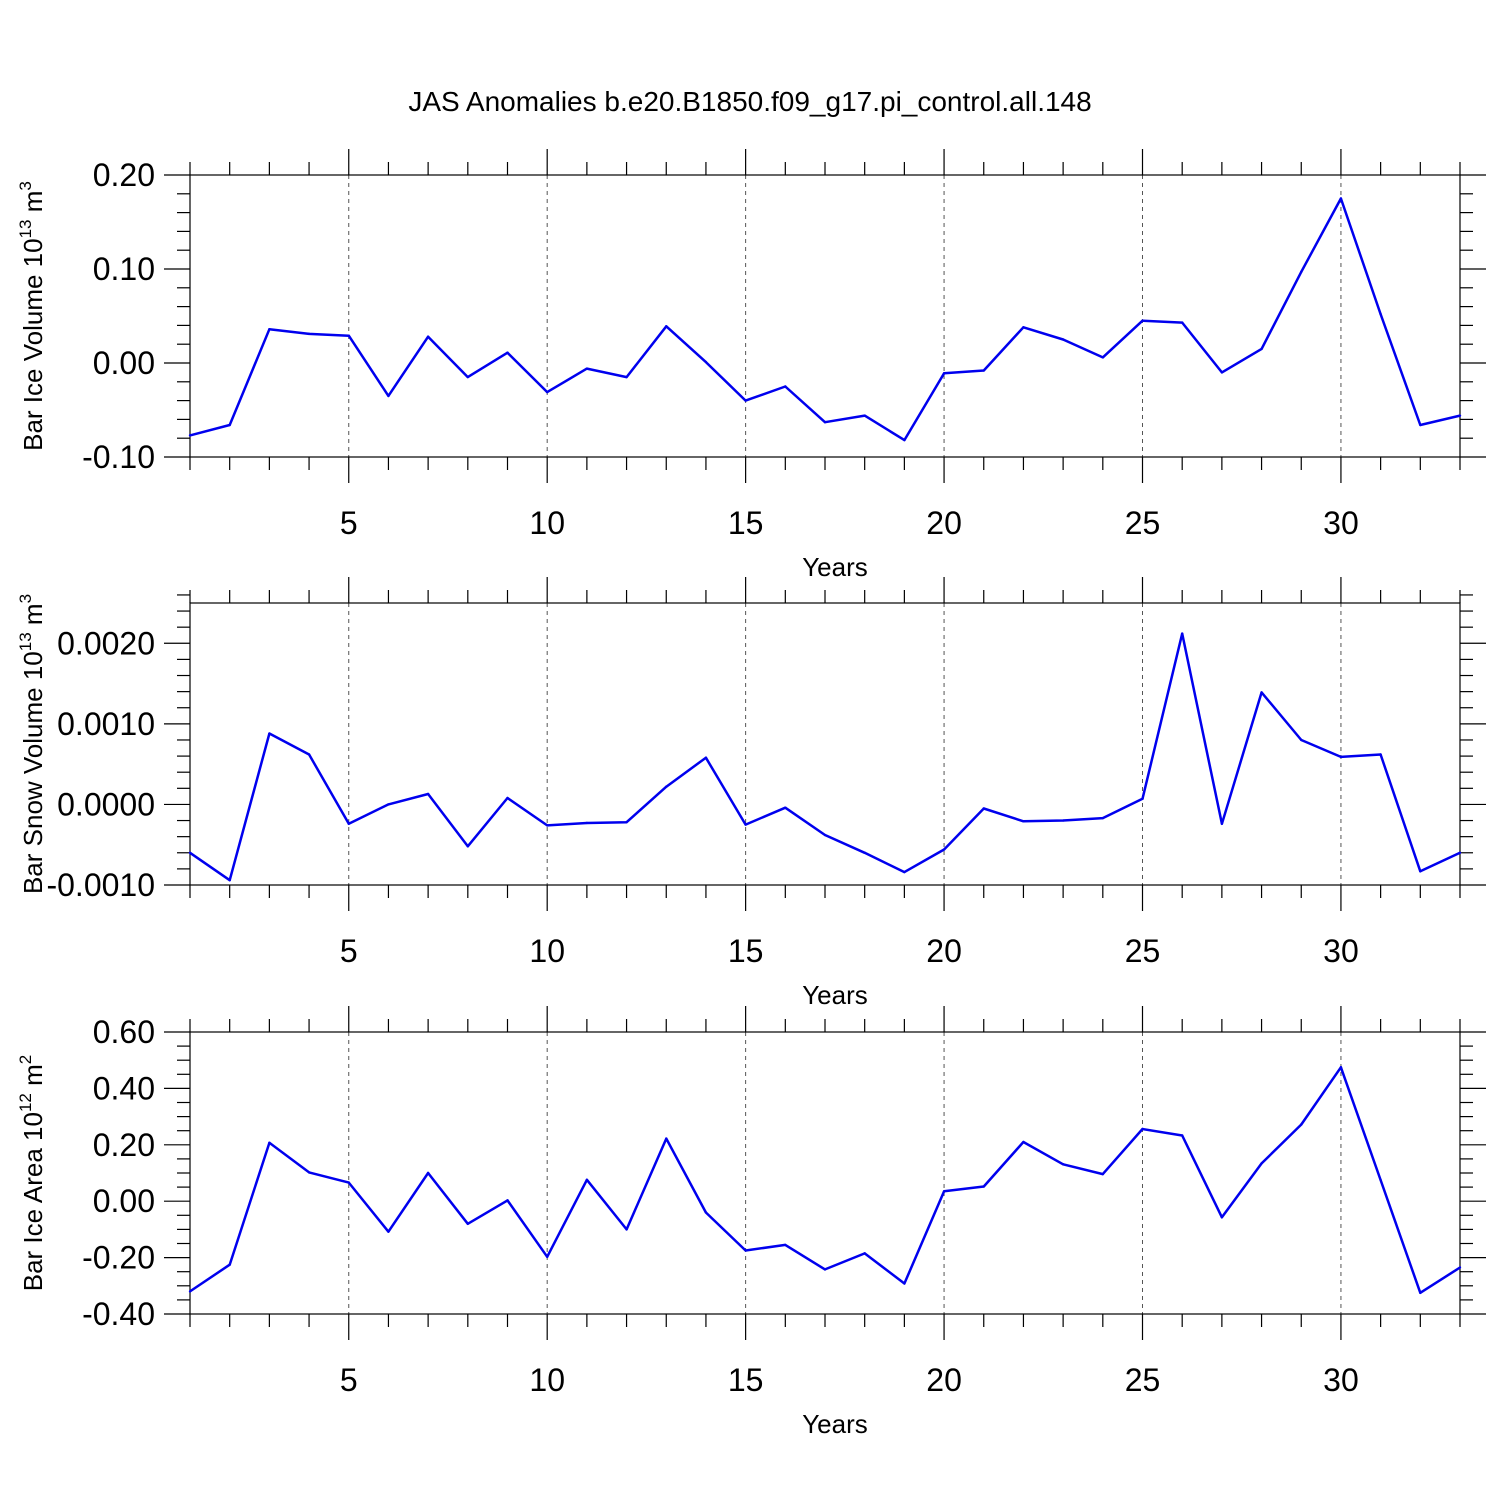 This screenshot has height=1505, width=1500. What do you see at coordinates (33, 617) in the screenshot?
I see `y-axis-title-unit: m` at bounding box center [33, 617].